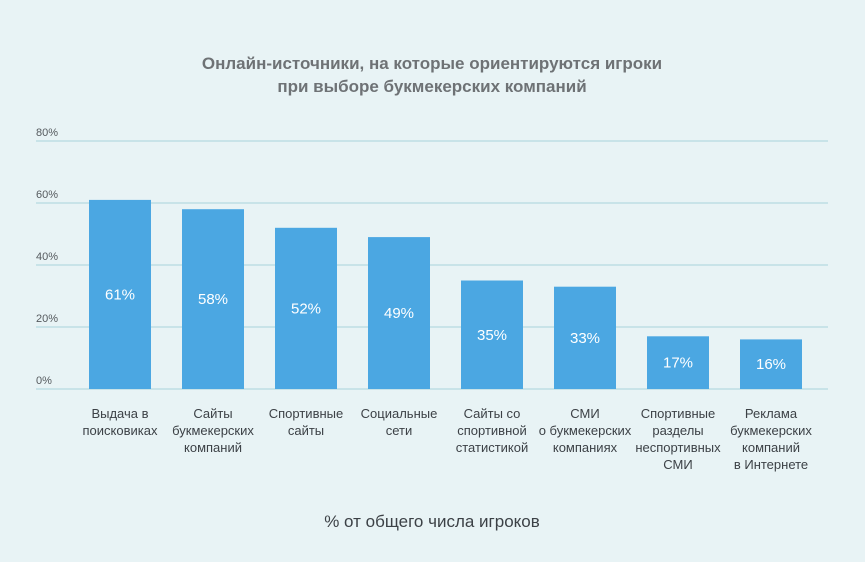 The width and height of the screenshot is (865, 562). I want to click on bar-value-label: 52%, so click(306, 308).